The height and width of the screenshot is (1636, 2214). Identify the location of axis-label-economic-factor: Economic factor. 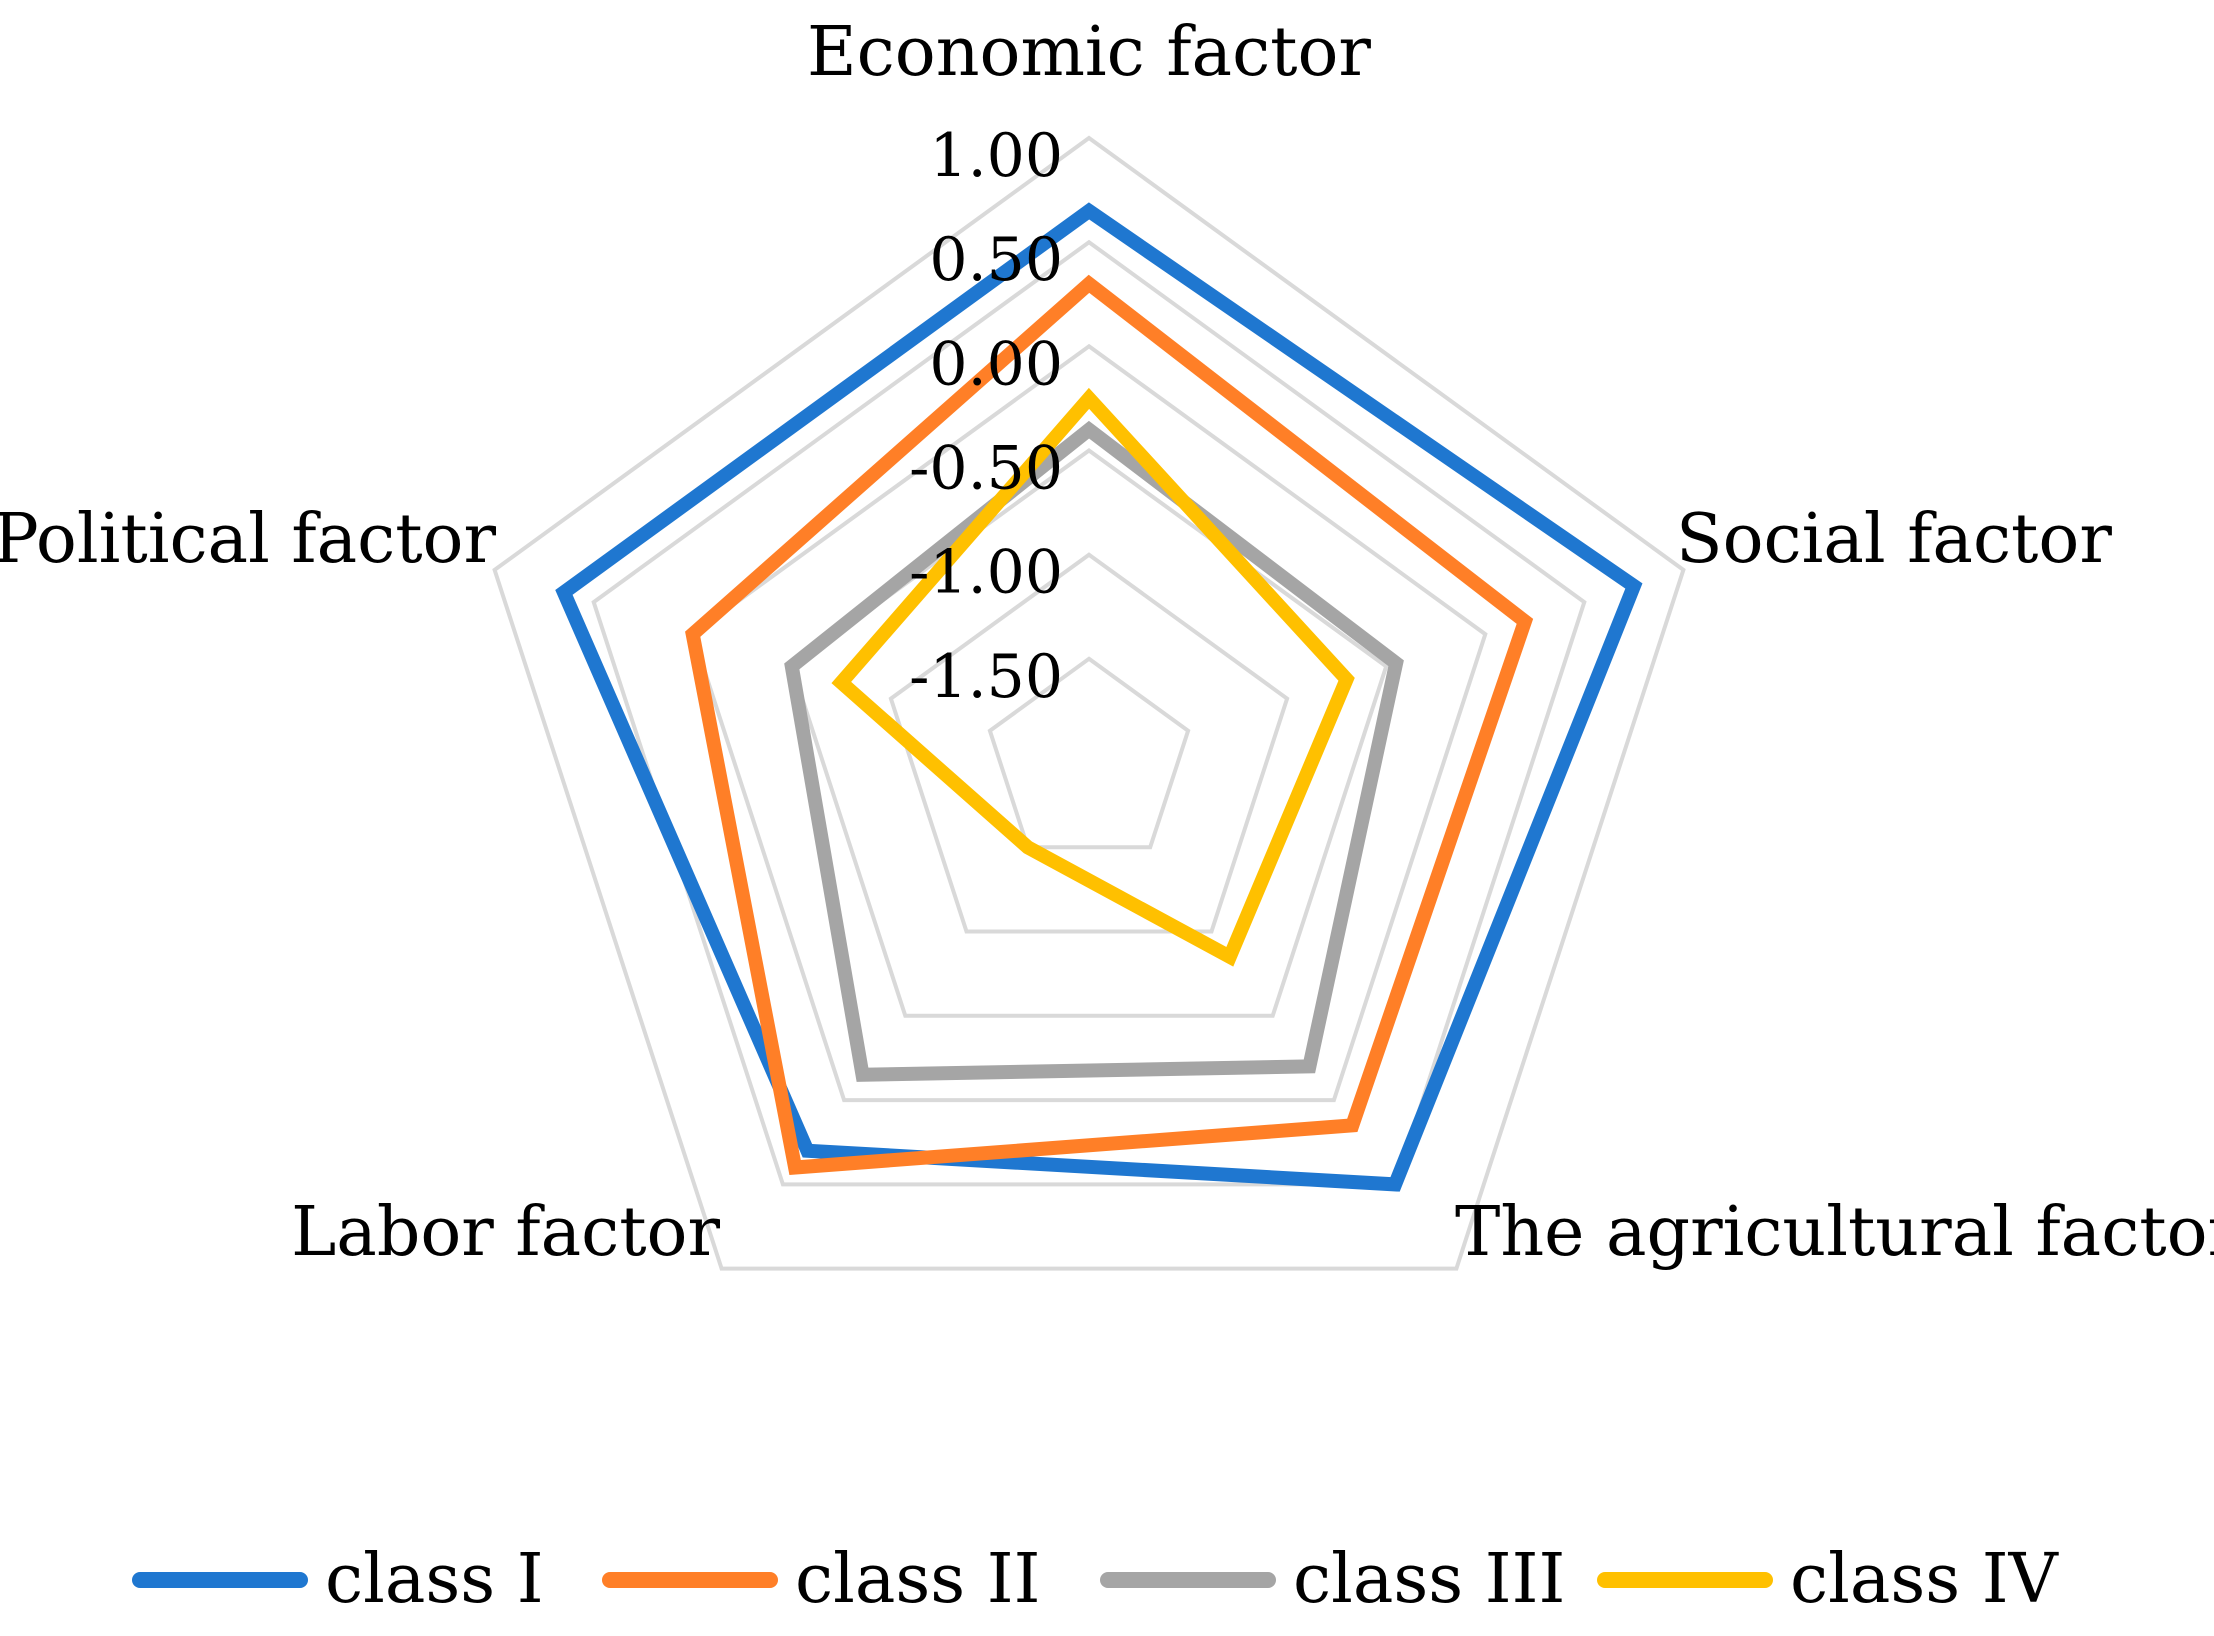
(1089, 52).